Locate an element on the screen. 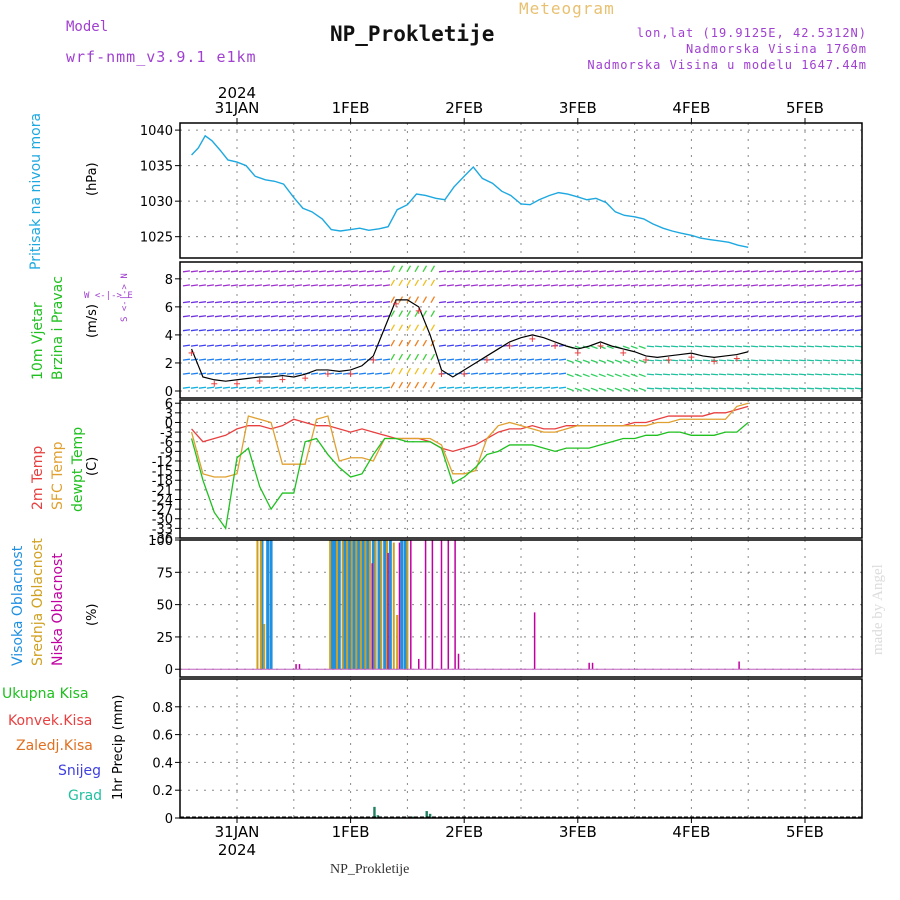 This screenshot has height=900, width=900. wind-direction-legend: W <-|-> E is located at coordinates (108, 296).